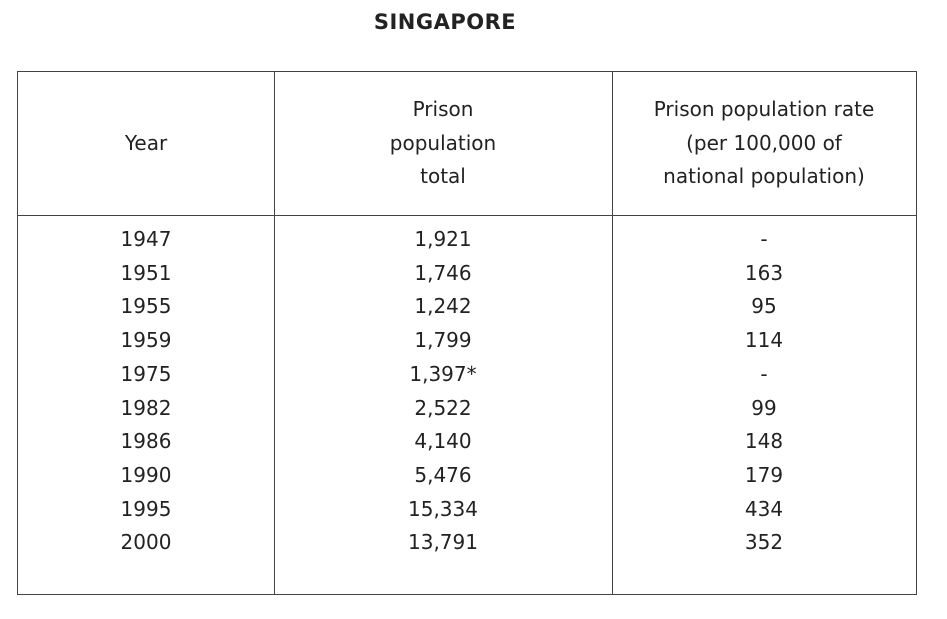 Image resolution: width=947 pixels, height=619 pixels. Describe the element at coordinates (445, 22) in the screenshot. I see `title: SINGAPORE` at that location.